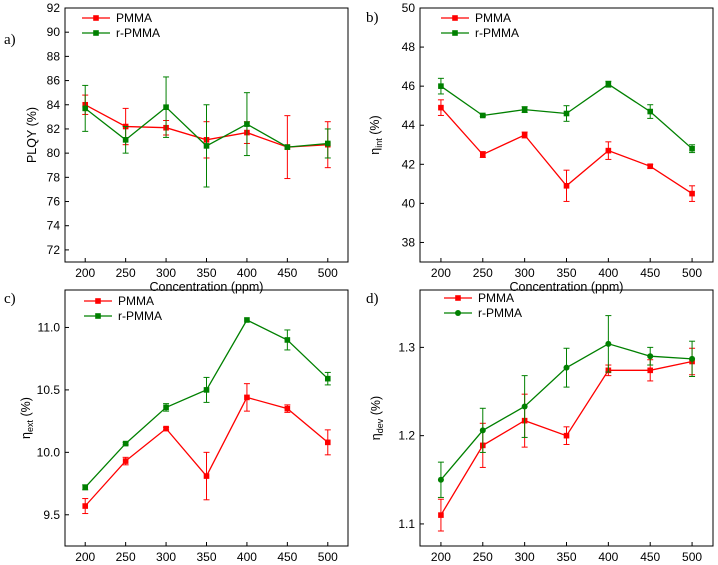  I want to click on y-tick-label: 74, so click(54, 226).